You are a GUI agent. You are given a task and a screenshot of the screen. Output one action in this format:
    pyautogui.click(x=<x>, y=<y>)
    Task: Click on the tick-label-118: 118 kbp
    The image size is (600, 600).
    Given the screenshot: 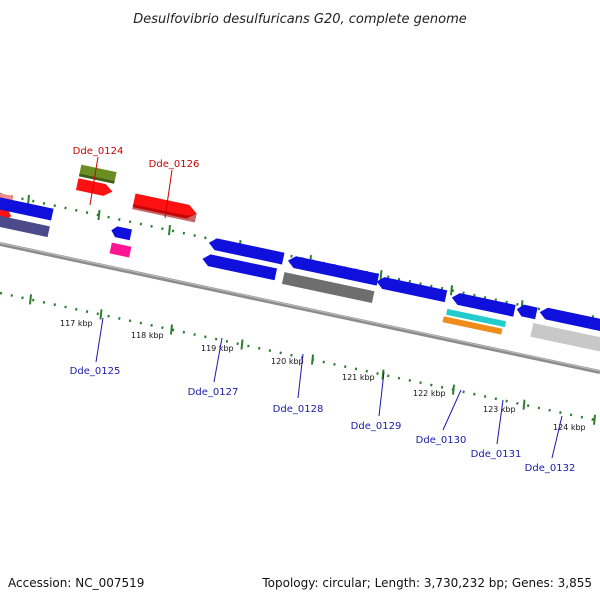 What is the action you would take?
    pyautogui.click(x=147, y=335)
    